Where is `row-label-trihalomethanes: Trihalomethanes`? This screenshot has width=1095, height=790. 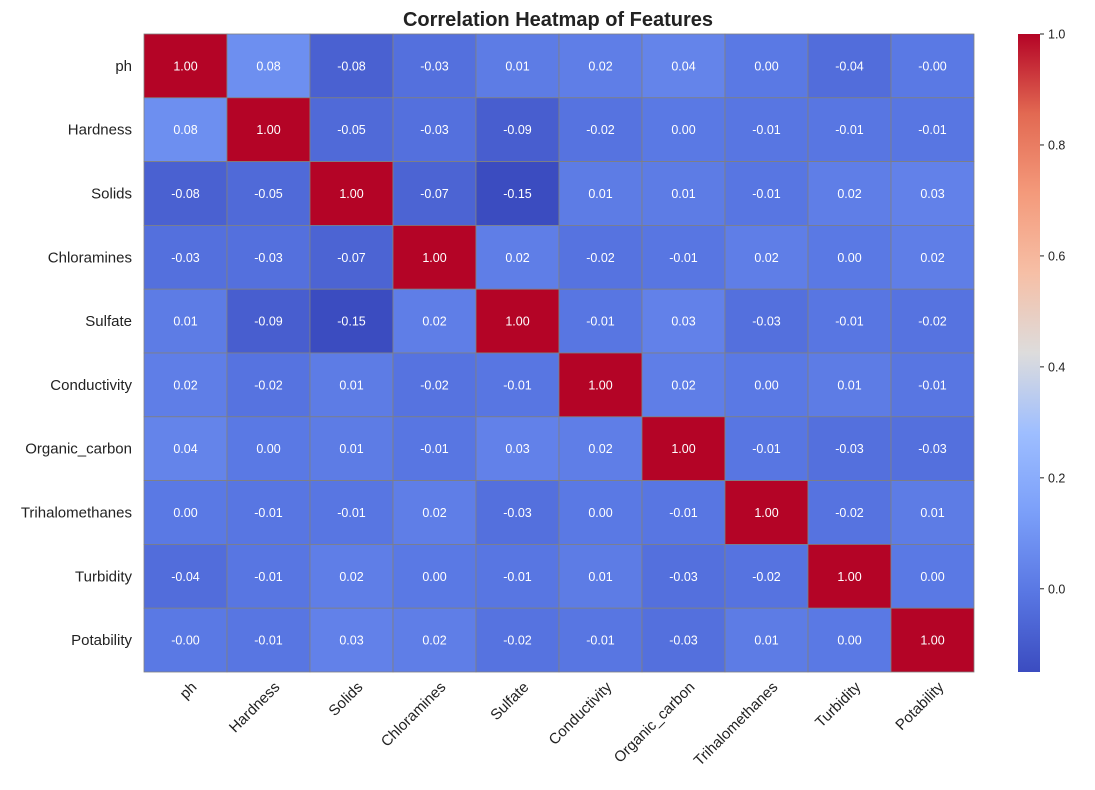 row-label-trihalomethanes: Trihalomethanes is located at coordinates (76, 513).